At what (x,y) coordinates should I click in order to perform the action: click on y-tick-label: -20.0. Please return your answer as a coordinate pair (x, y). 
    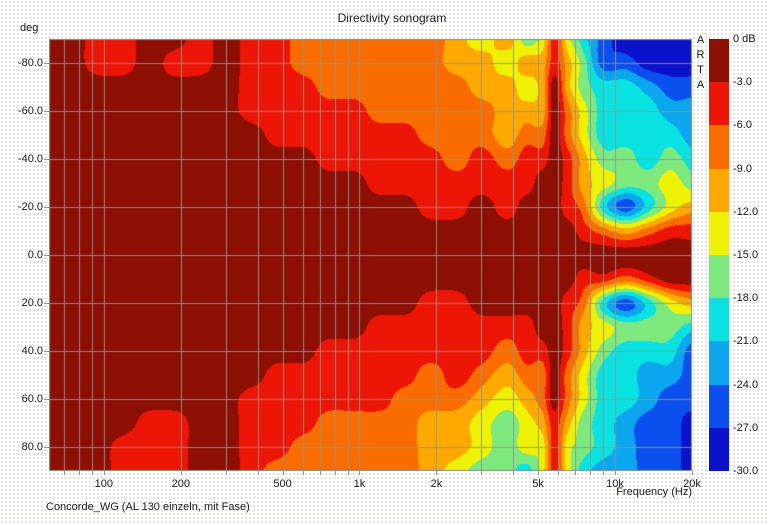
    Looking at the image, I should click on (30, 207).